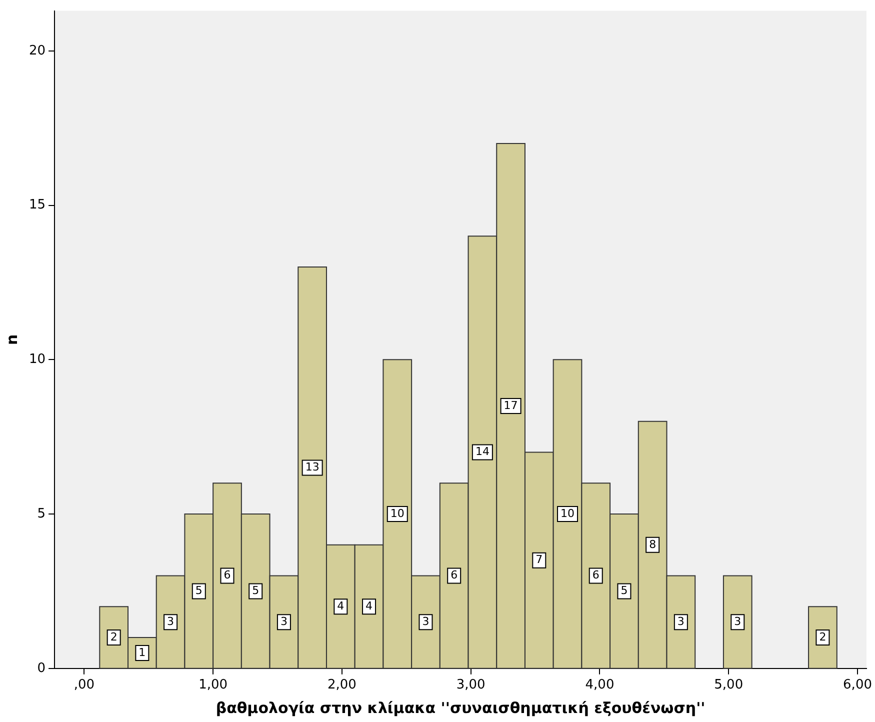  What do you see at coordinates (341, 685) in the screenshot?
I see `x-tick-label: 2,00` at bounding box center [341, 685].